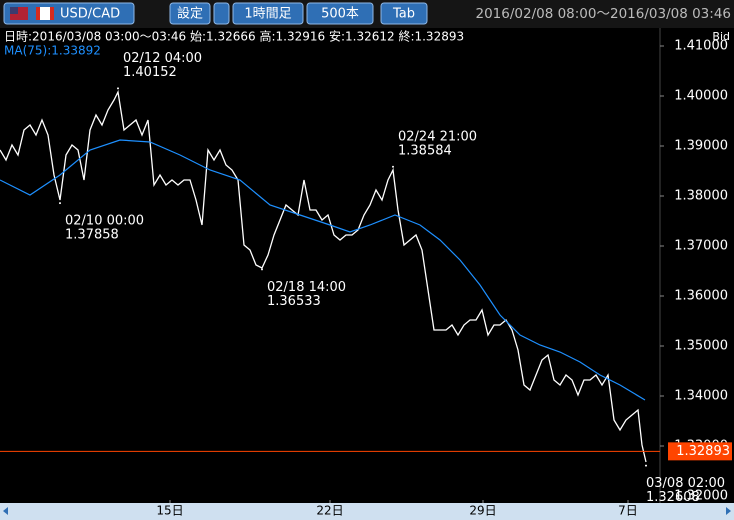 The height and width of the screenshot is (520, 734). Describe the element at coordinates (701, 496) in the screenshot. I see `y-tick-label: 1.32000` at that location.